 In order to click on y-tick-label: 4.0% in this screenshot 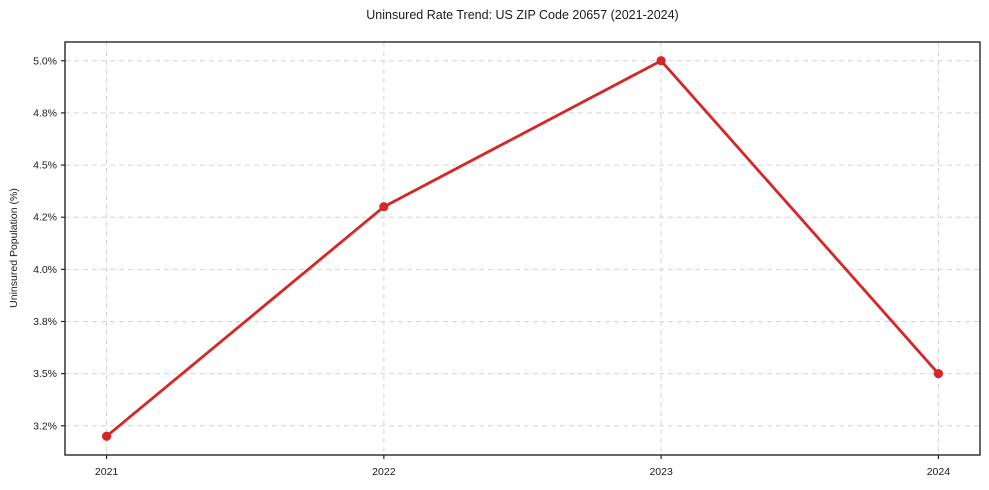, I will do `click(45, 270)`.